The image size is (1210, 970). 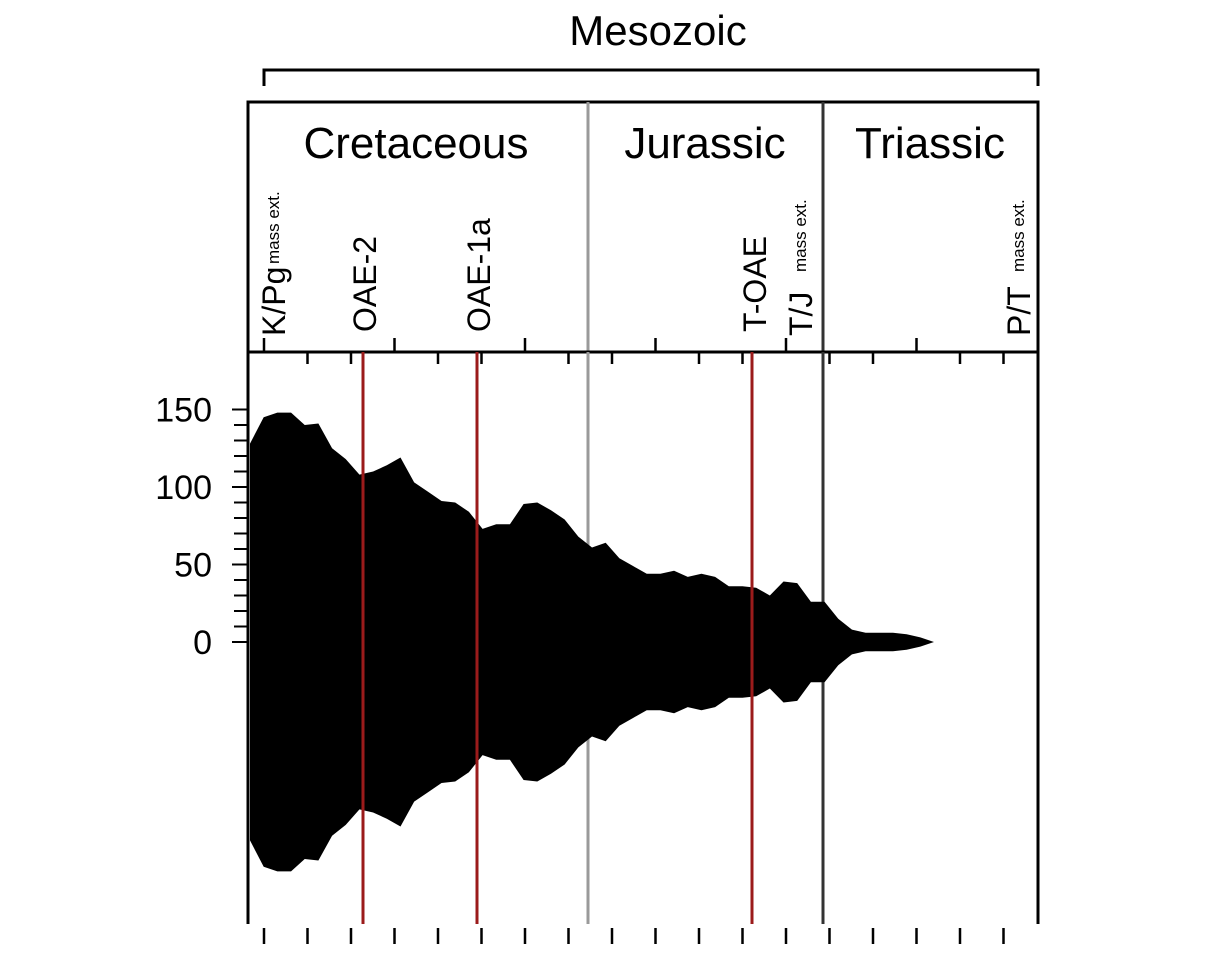 I want to click on event-label-p-t: P/T mass ext., so click(x=1019, y=267).